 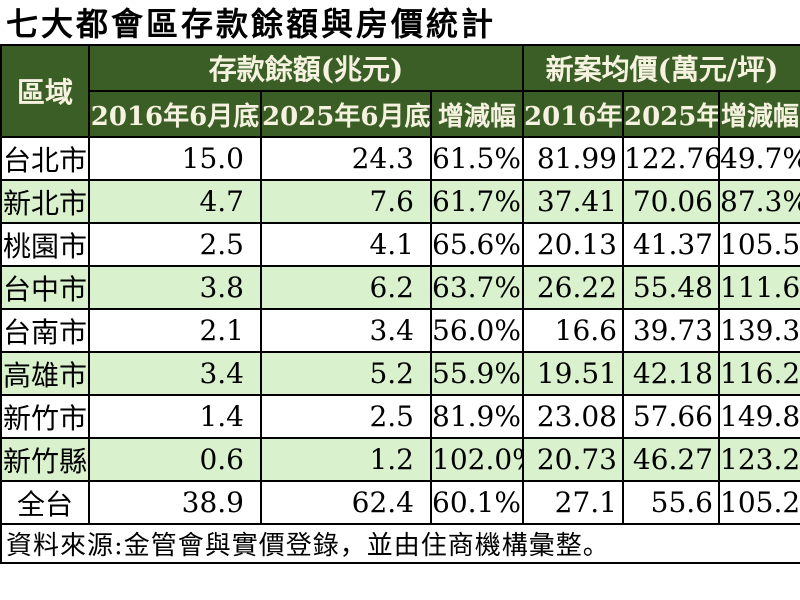 What do you see at coordinates (477, 459) in the screenshot?
I see `value-cell: 102.0%` at bounding box center [477, 459].